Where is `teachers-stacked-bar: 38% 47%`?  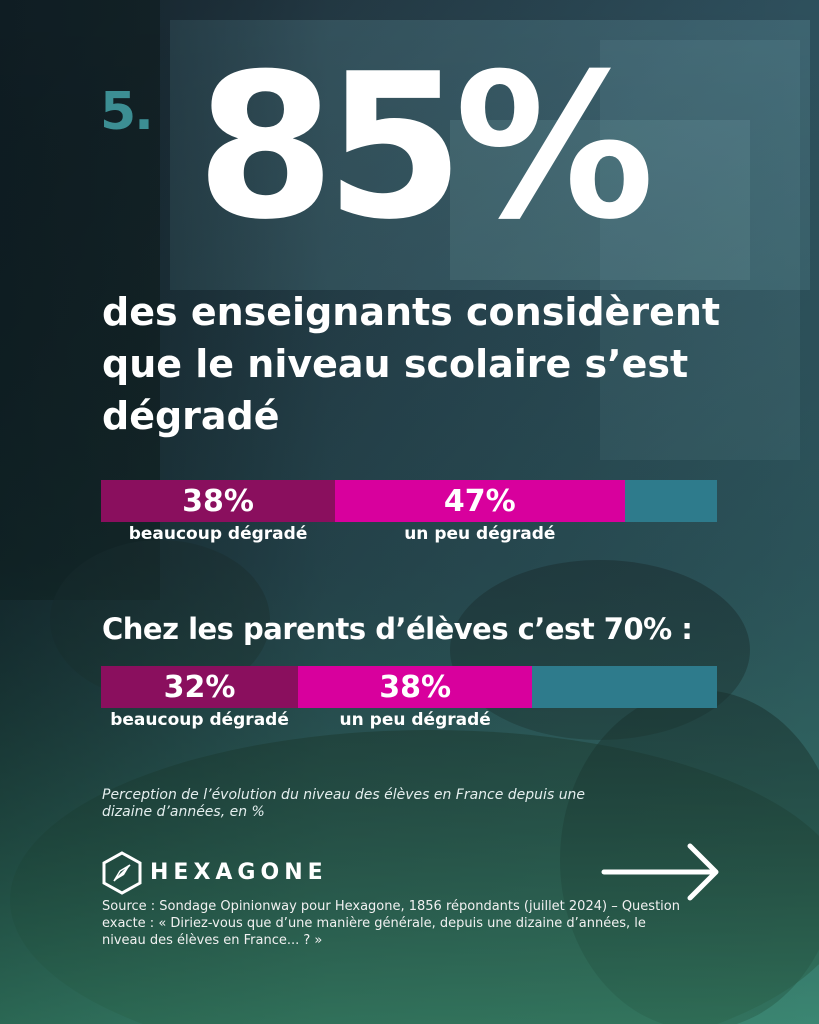 teachers-stacked-bar: 38% 47% is located at coordinates (409, 501).